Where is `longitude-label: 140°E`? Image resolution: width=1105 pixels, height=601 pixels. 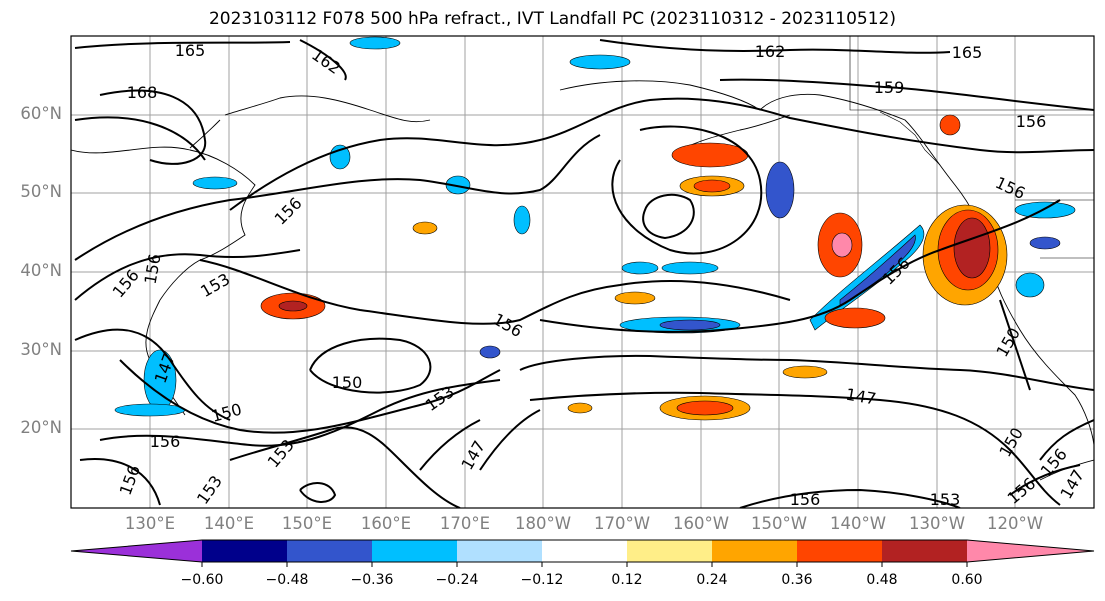
longitude-label: 140°E is located at coordinates (229, 523).